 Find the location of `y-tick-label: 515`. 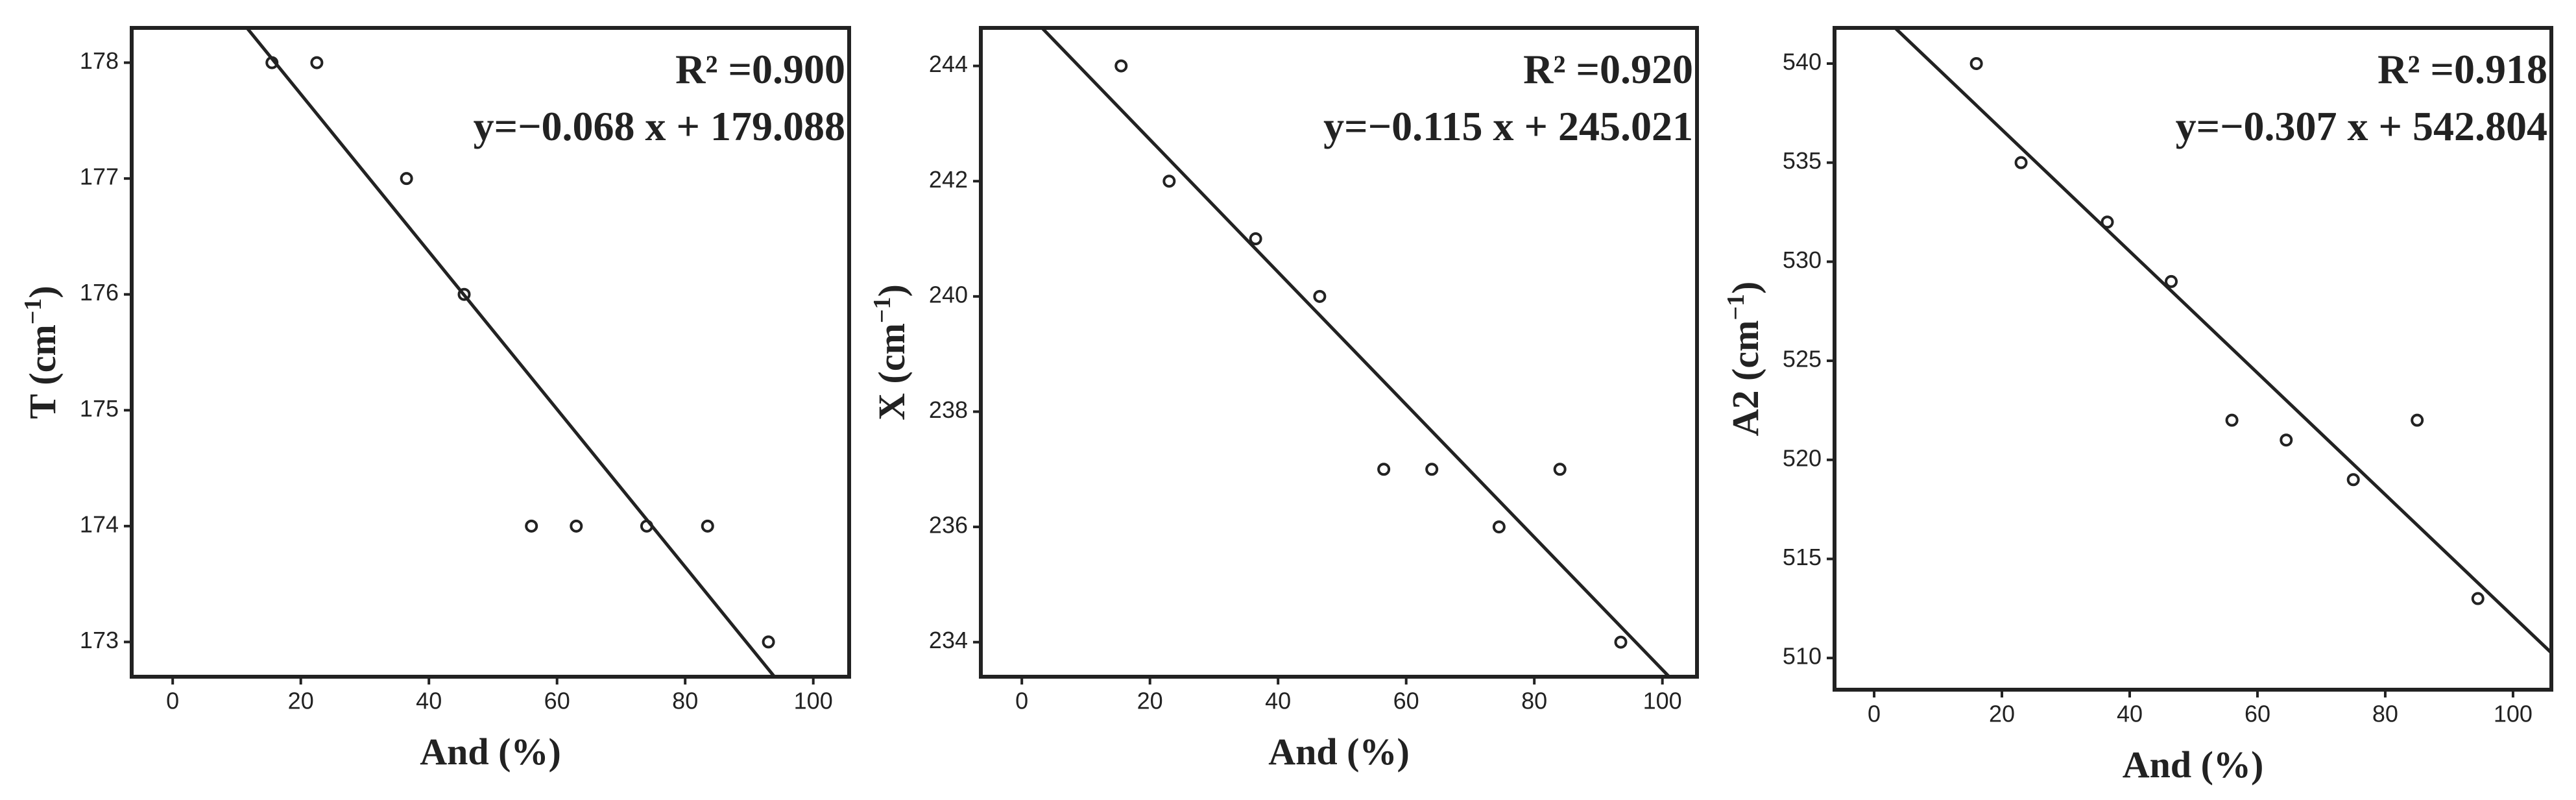

y-tick-label: 515 is located at coordinates (1802, 557).